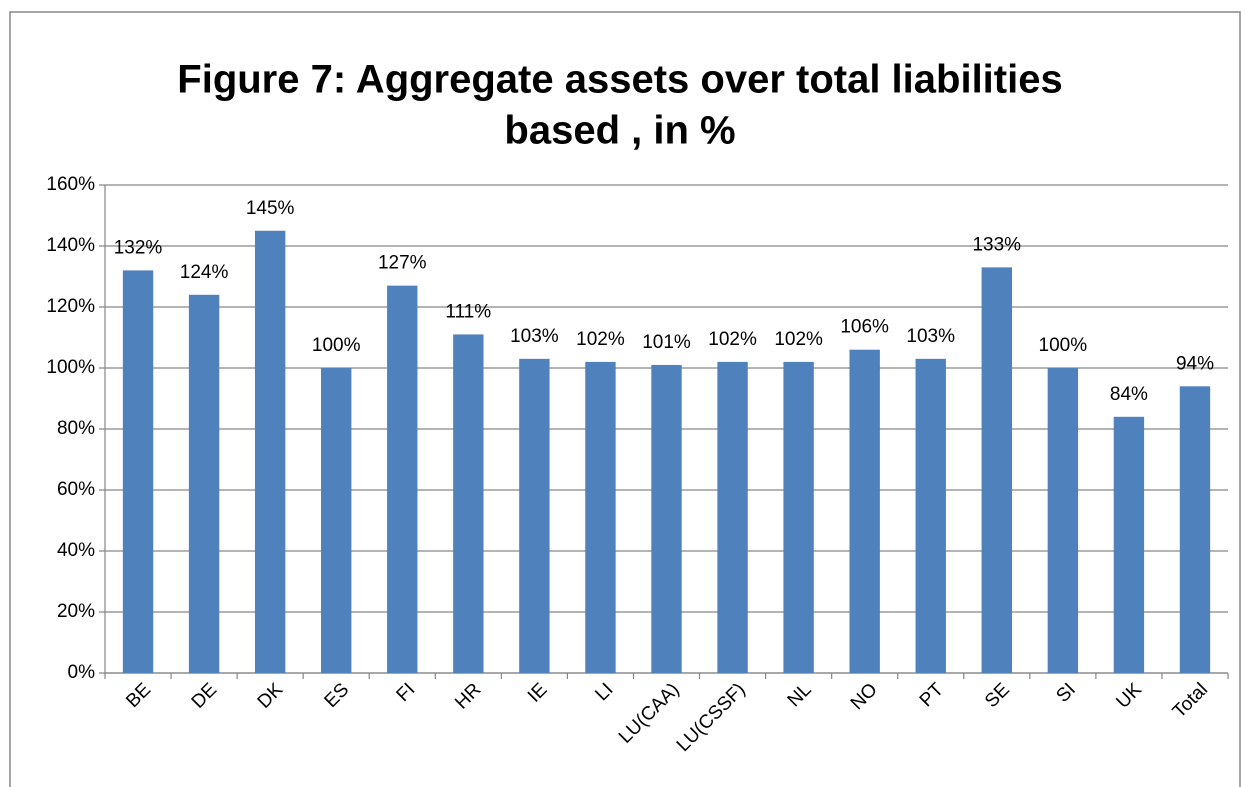 The width and height of the screenshot is (1246, 787). I want to click on y-tick-label: 20%, so click(76, 611).